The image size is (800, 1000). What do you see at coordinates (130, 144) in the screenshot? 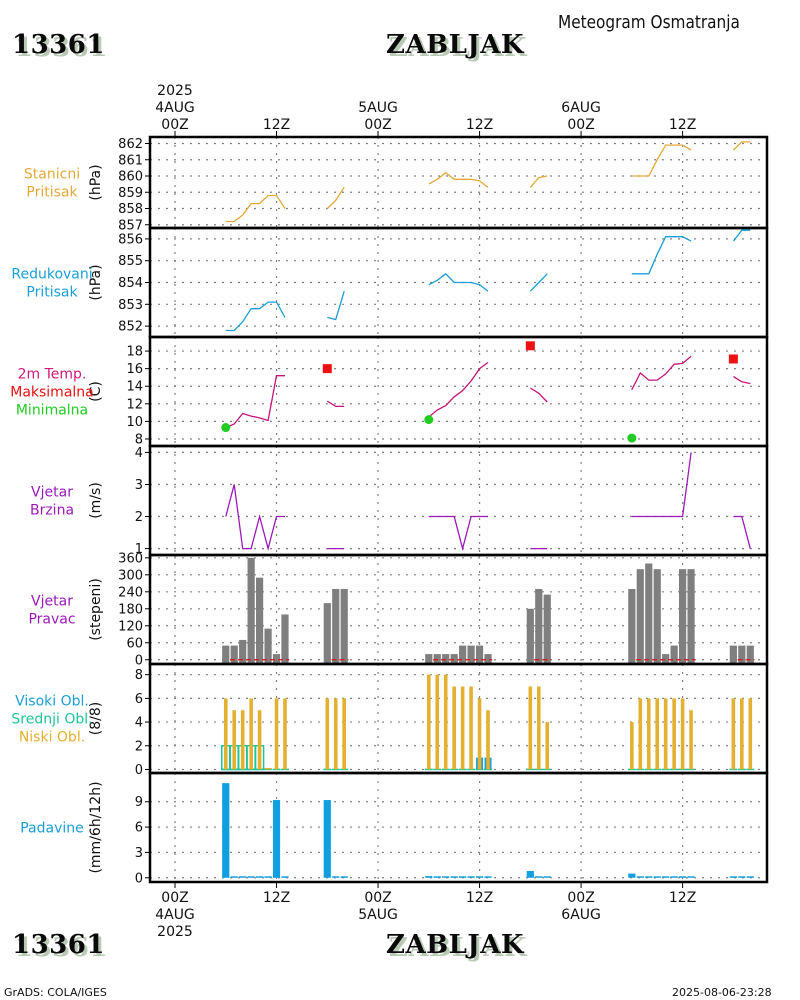
I see `y-tick-label: 862` at bounding box center [130, 144].